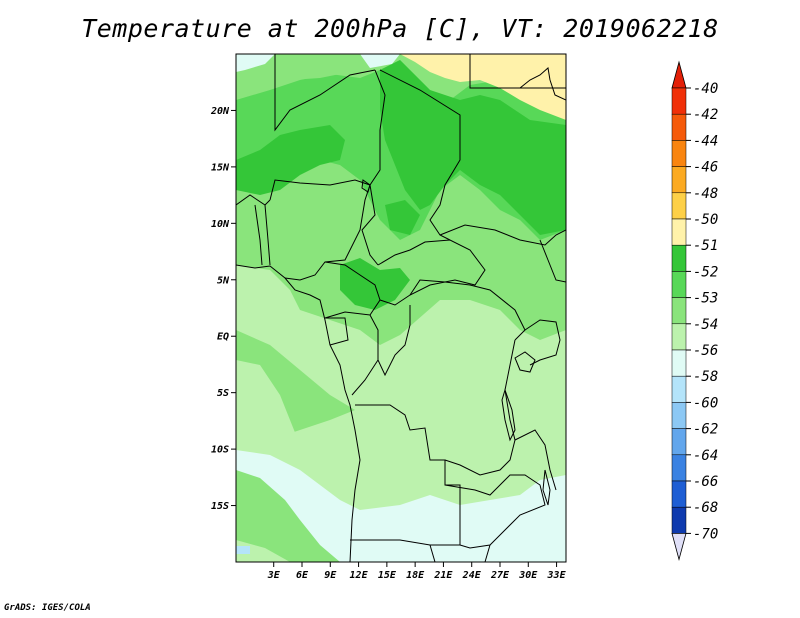  I want to click on lake-malawi, so click(546, 487).